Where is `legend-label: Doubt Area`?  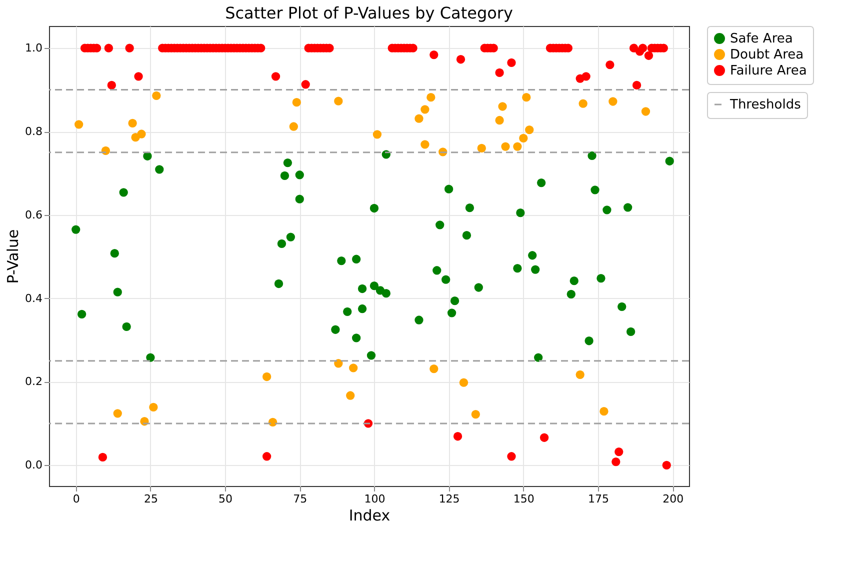
legend-label: Doubt Area is located at coordinates (767, 55).